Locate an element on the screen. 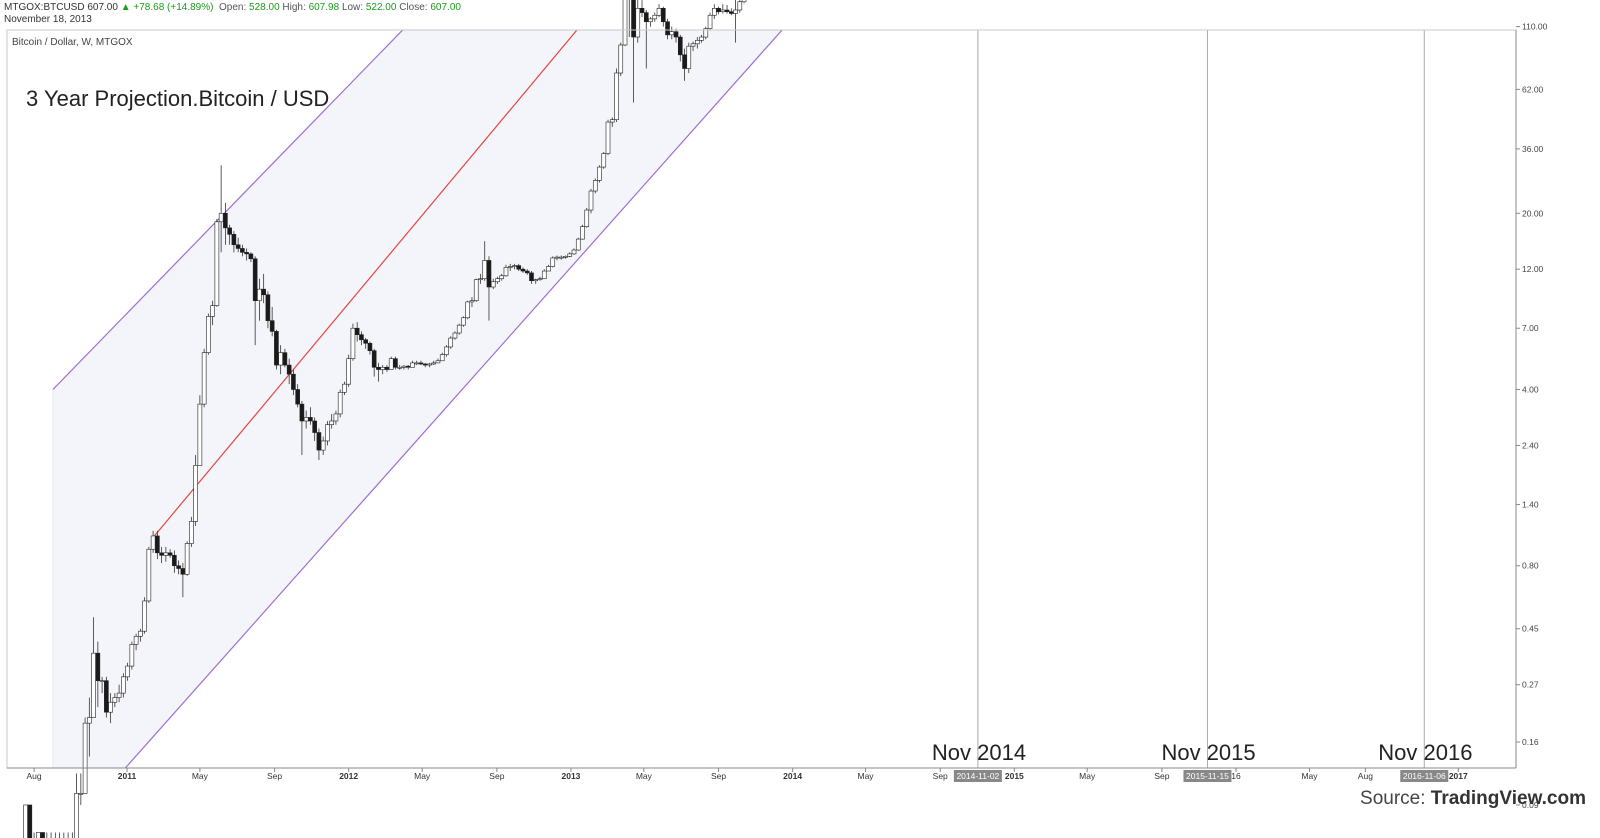 This screenshot has width=1600, height=838. y-tick-label: 110.00 is located at coordinates (1535, 27).